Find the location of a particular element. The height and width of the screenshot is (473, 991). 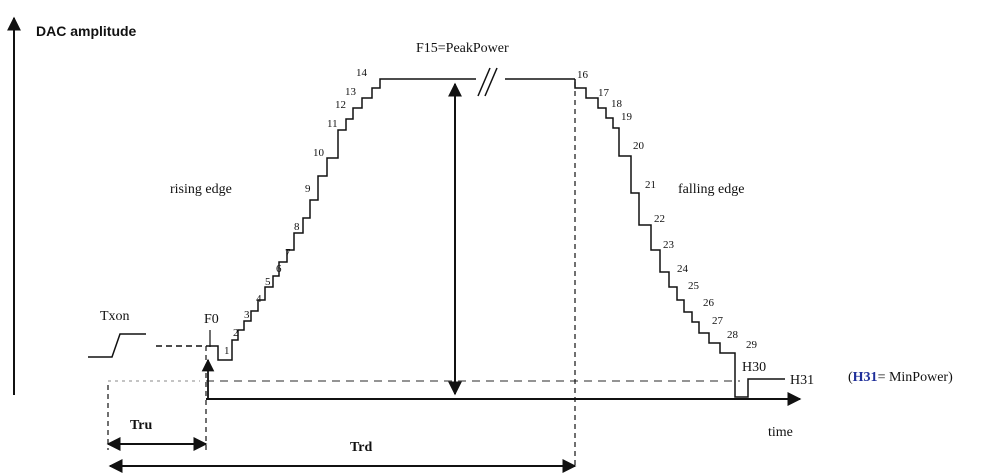

txon-label: Txon is located at coordinates (115, 316).